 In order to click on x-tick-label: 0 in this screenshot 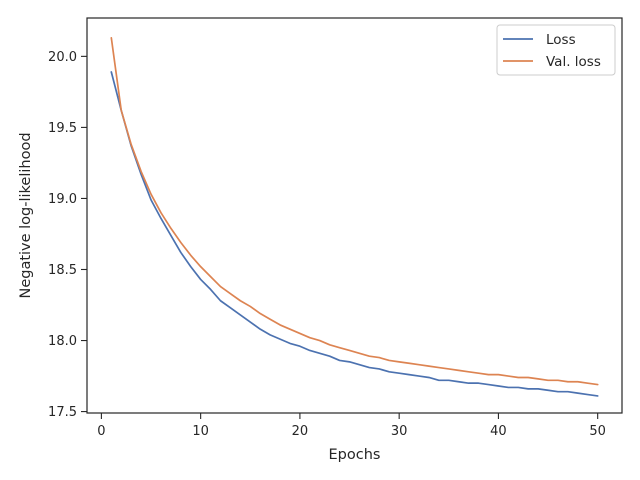, I will do `click(101, 431)`.